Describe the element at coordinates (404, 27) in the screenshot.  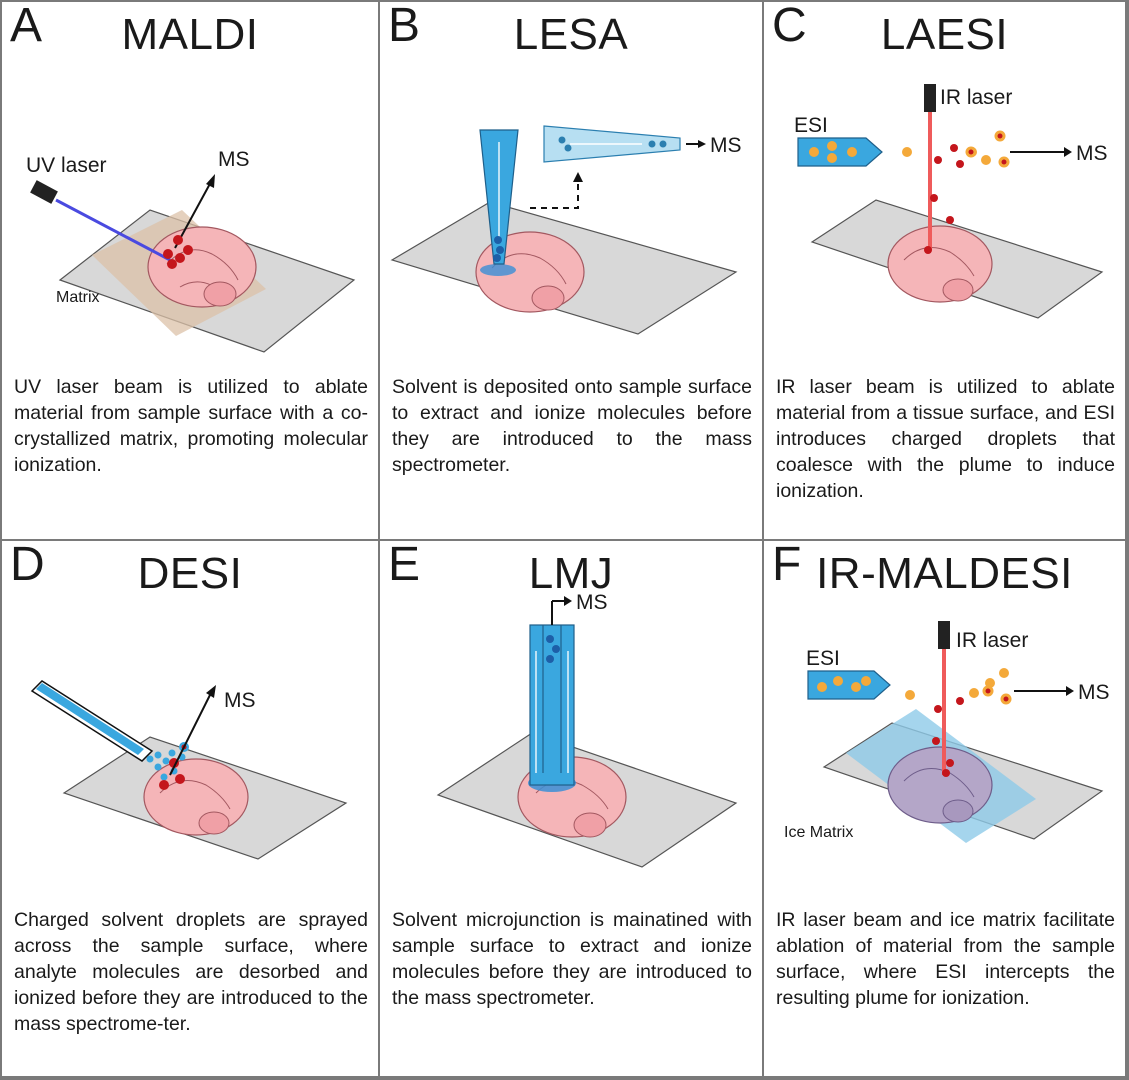
I see `panel-letter: B` at that location.